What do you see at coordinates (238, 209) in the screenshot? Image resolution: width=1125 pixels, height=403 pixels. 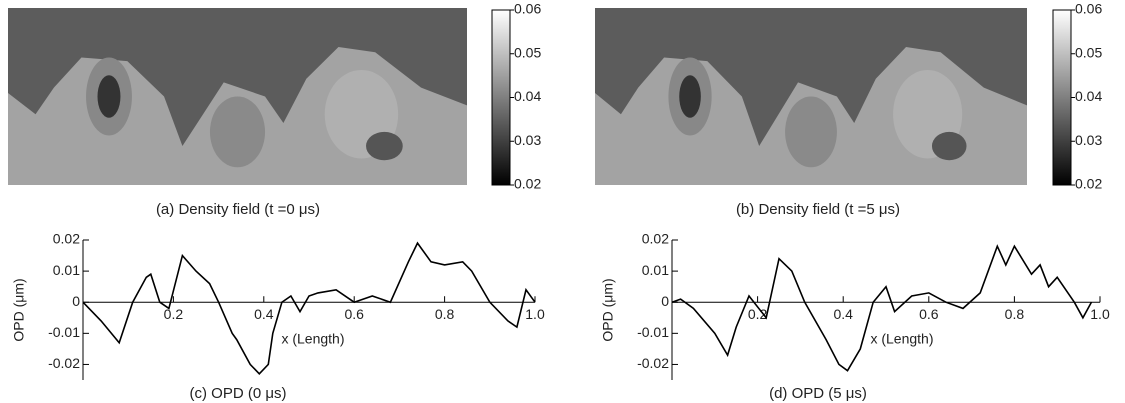 I see `panel-caption: (a) Density field (t =0 μs)` at bounding box center [238, 209].